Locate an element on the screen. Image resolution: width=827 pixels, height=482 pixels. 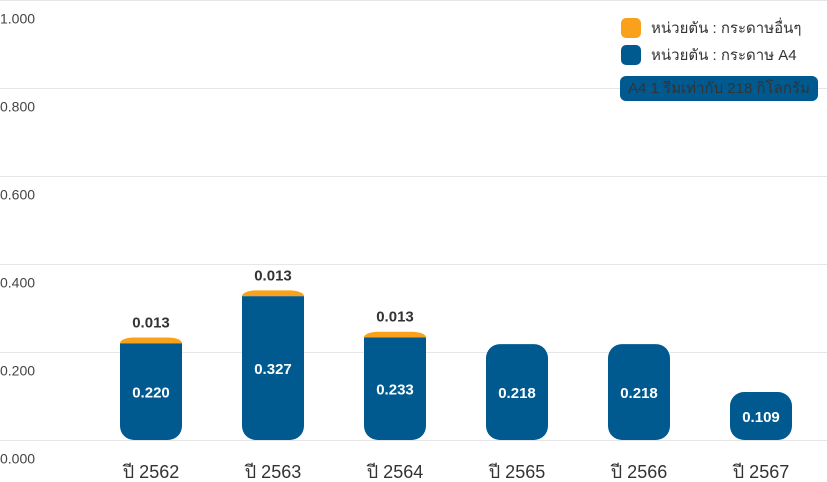
annotation: A4 1 รีมเท่ากับ 218 กิโลกรัม is located at coordinates (719, 88).